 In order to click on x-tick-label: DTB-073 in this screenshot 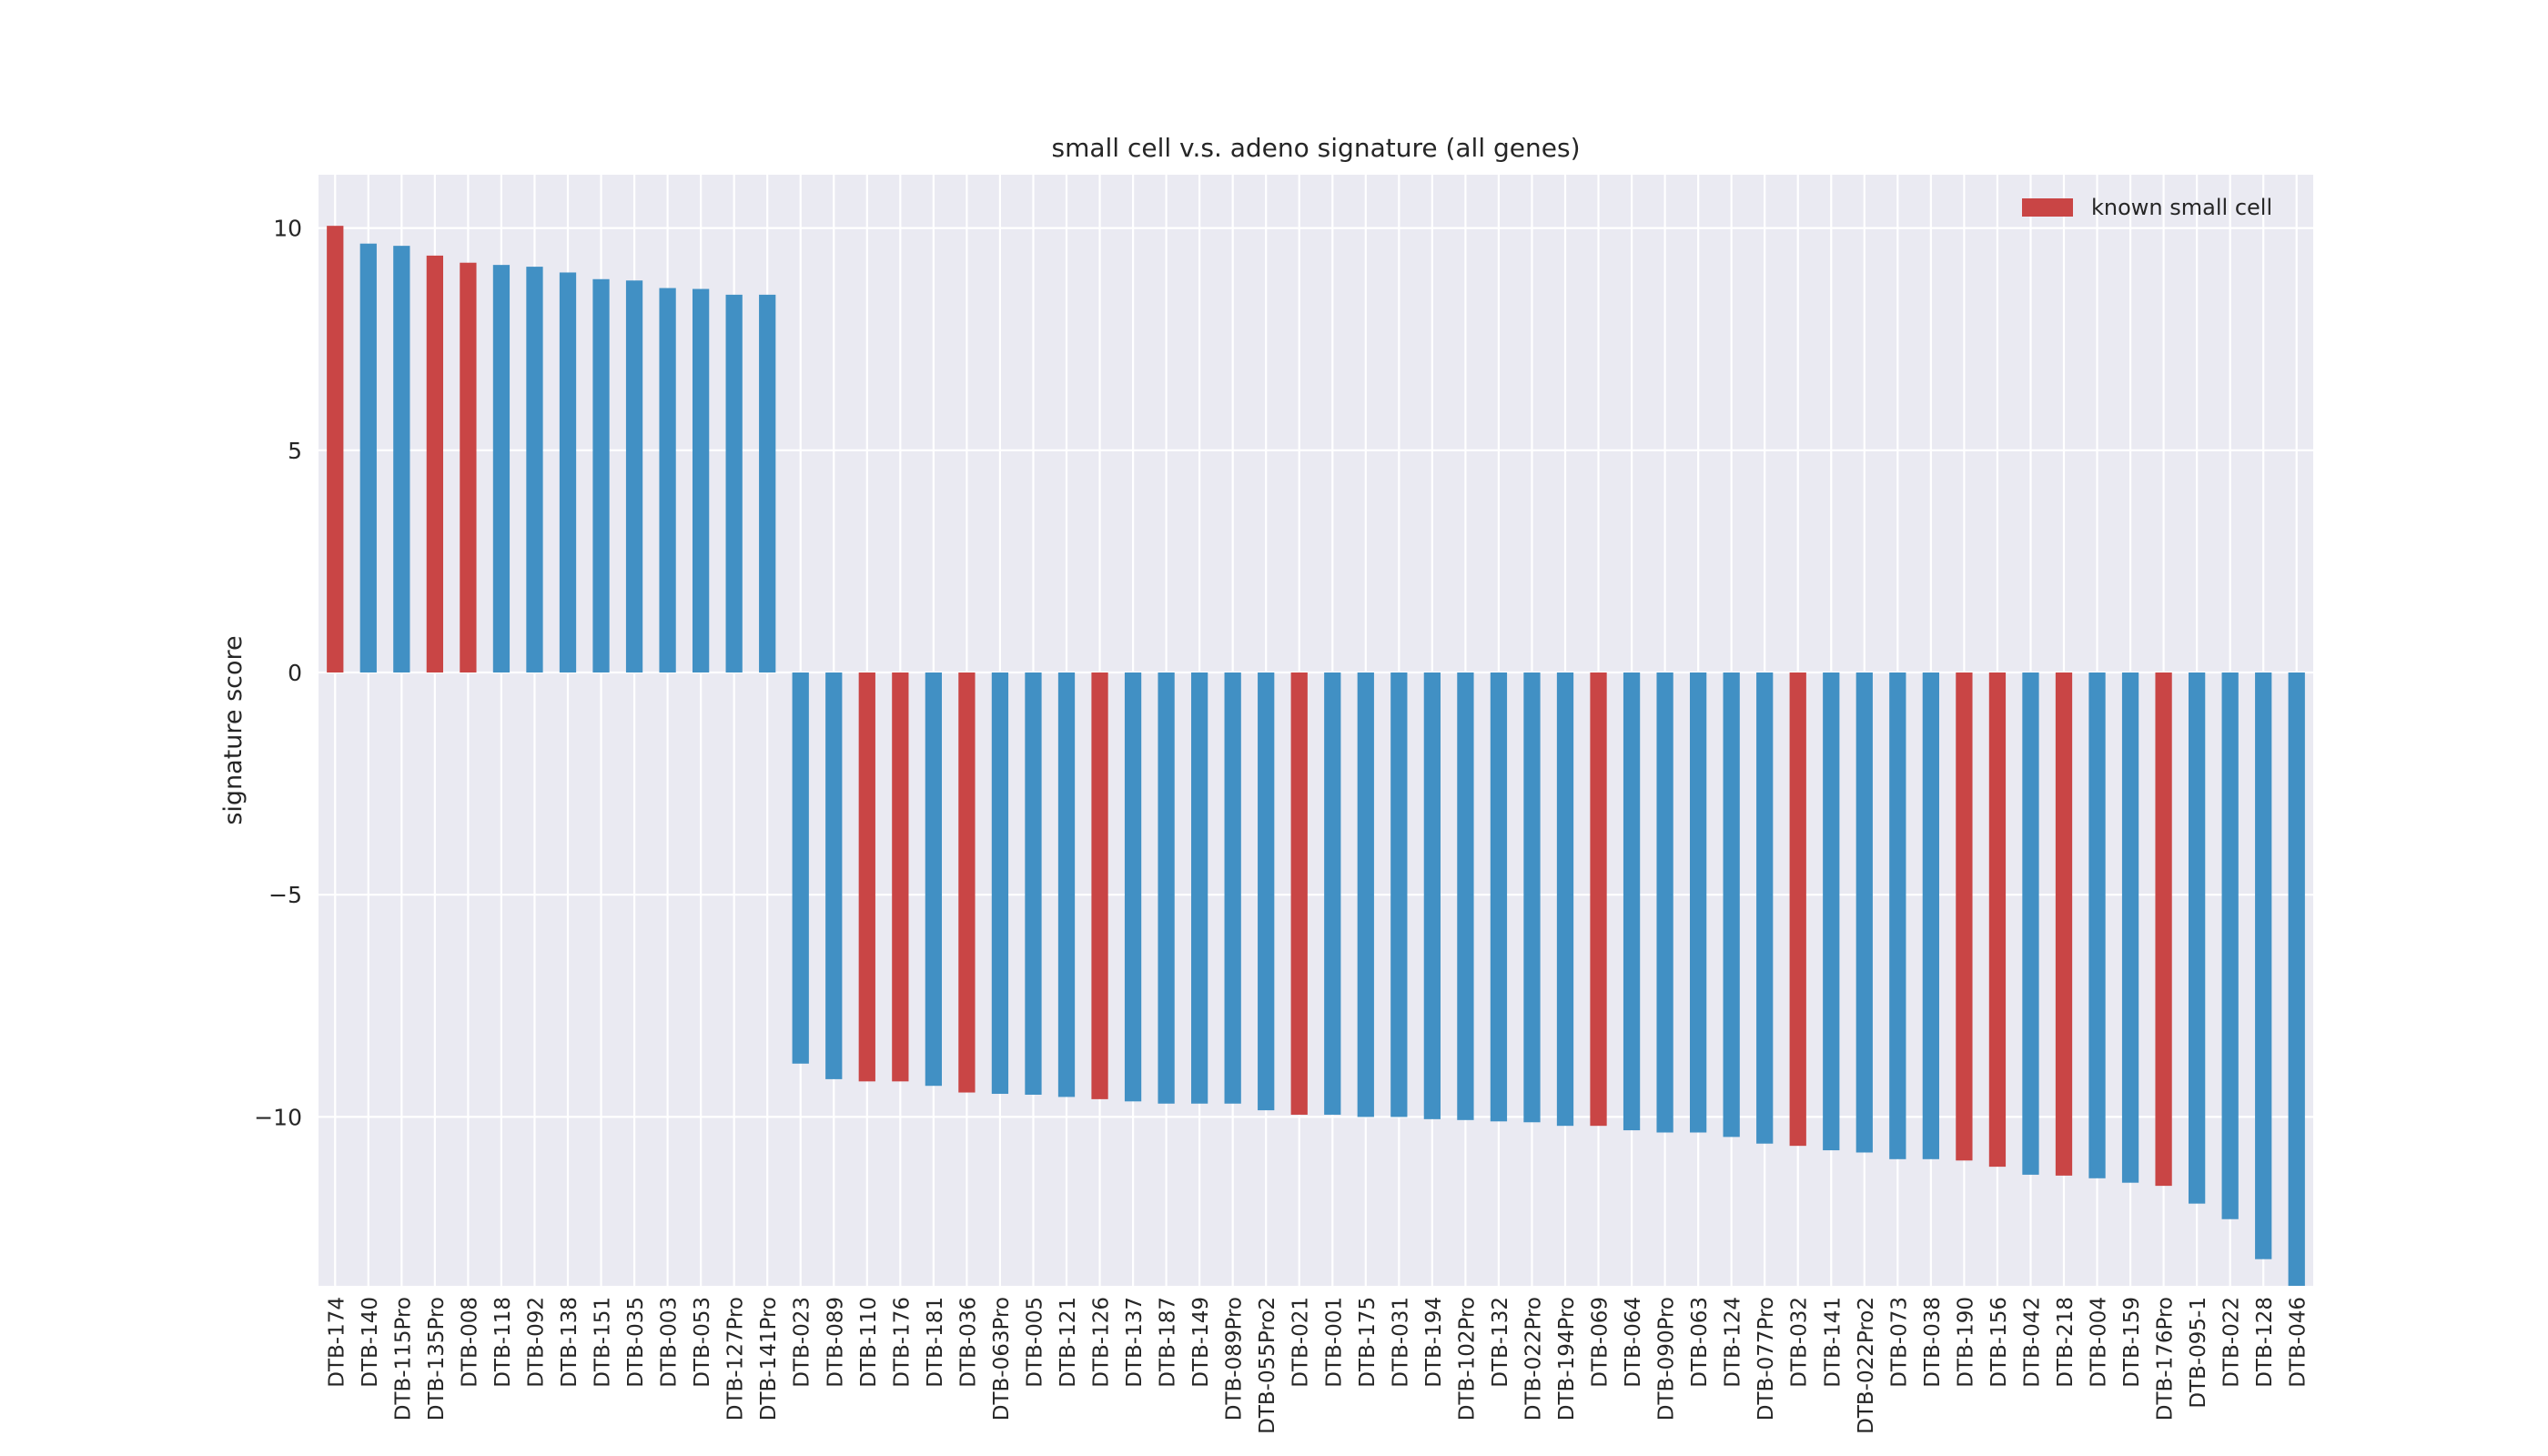, I will do `click(1899, 1343)`.